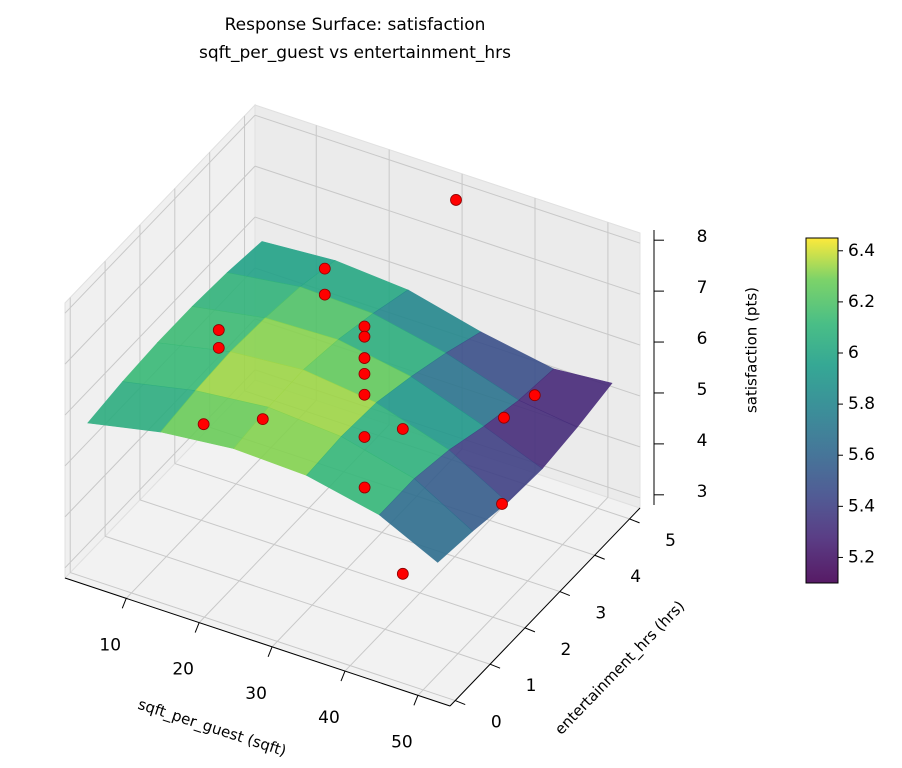 This screenshot has width=902, height=768. I want to click on surface-patch, so click(426, 520).